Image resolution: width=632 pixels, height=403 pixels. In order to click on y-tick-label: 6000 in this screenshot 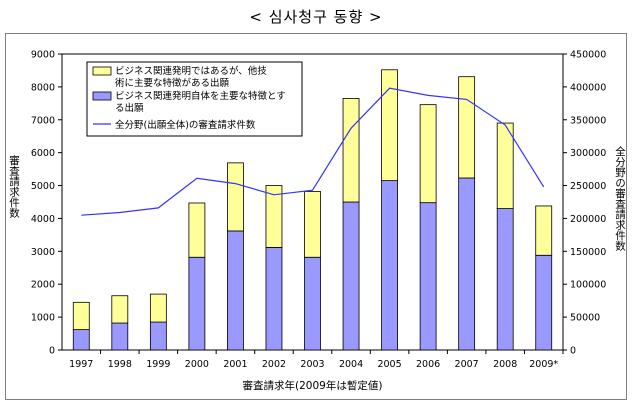, I will do `click(43, 153)`.